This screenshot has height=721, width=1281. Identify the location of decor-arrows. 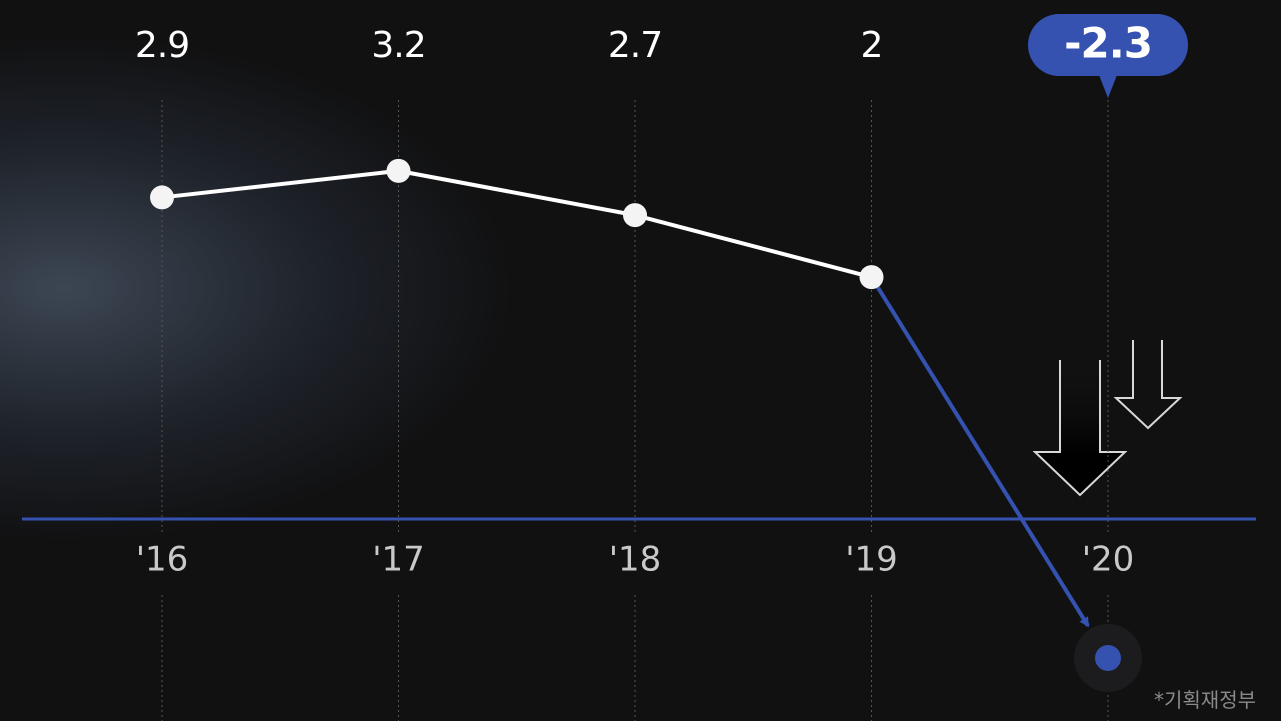
(1107, 418).